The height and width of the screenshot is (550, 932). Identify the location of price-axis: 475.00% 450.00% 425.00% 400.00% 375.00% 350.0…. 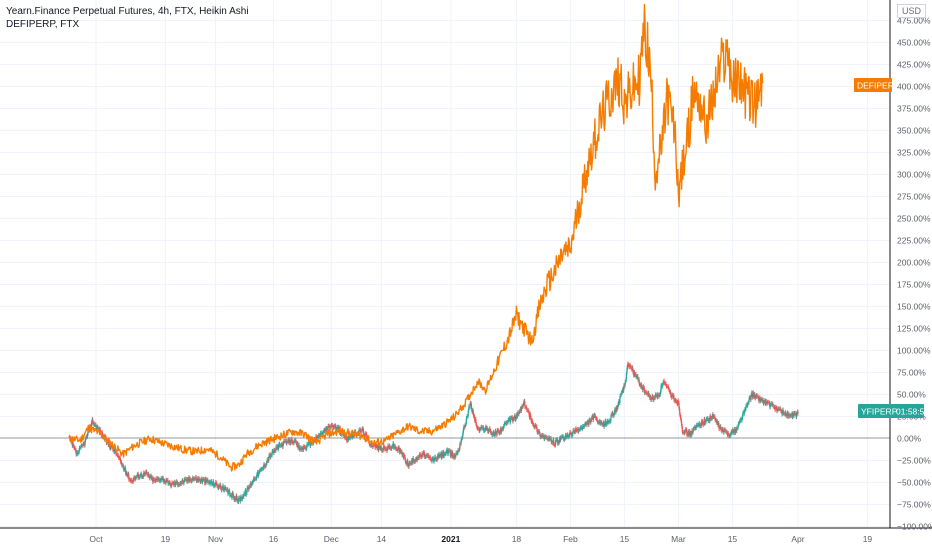
(914, 274).